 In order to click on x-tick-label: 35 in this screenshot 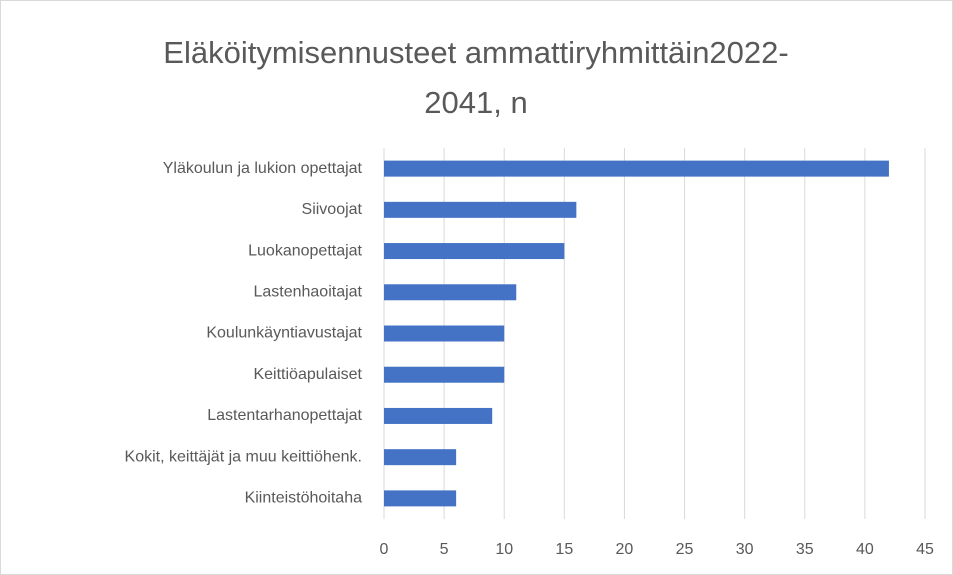, I will do `click(805, 549)`.